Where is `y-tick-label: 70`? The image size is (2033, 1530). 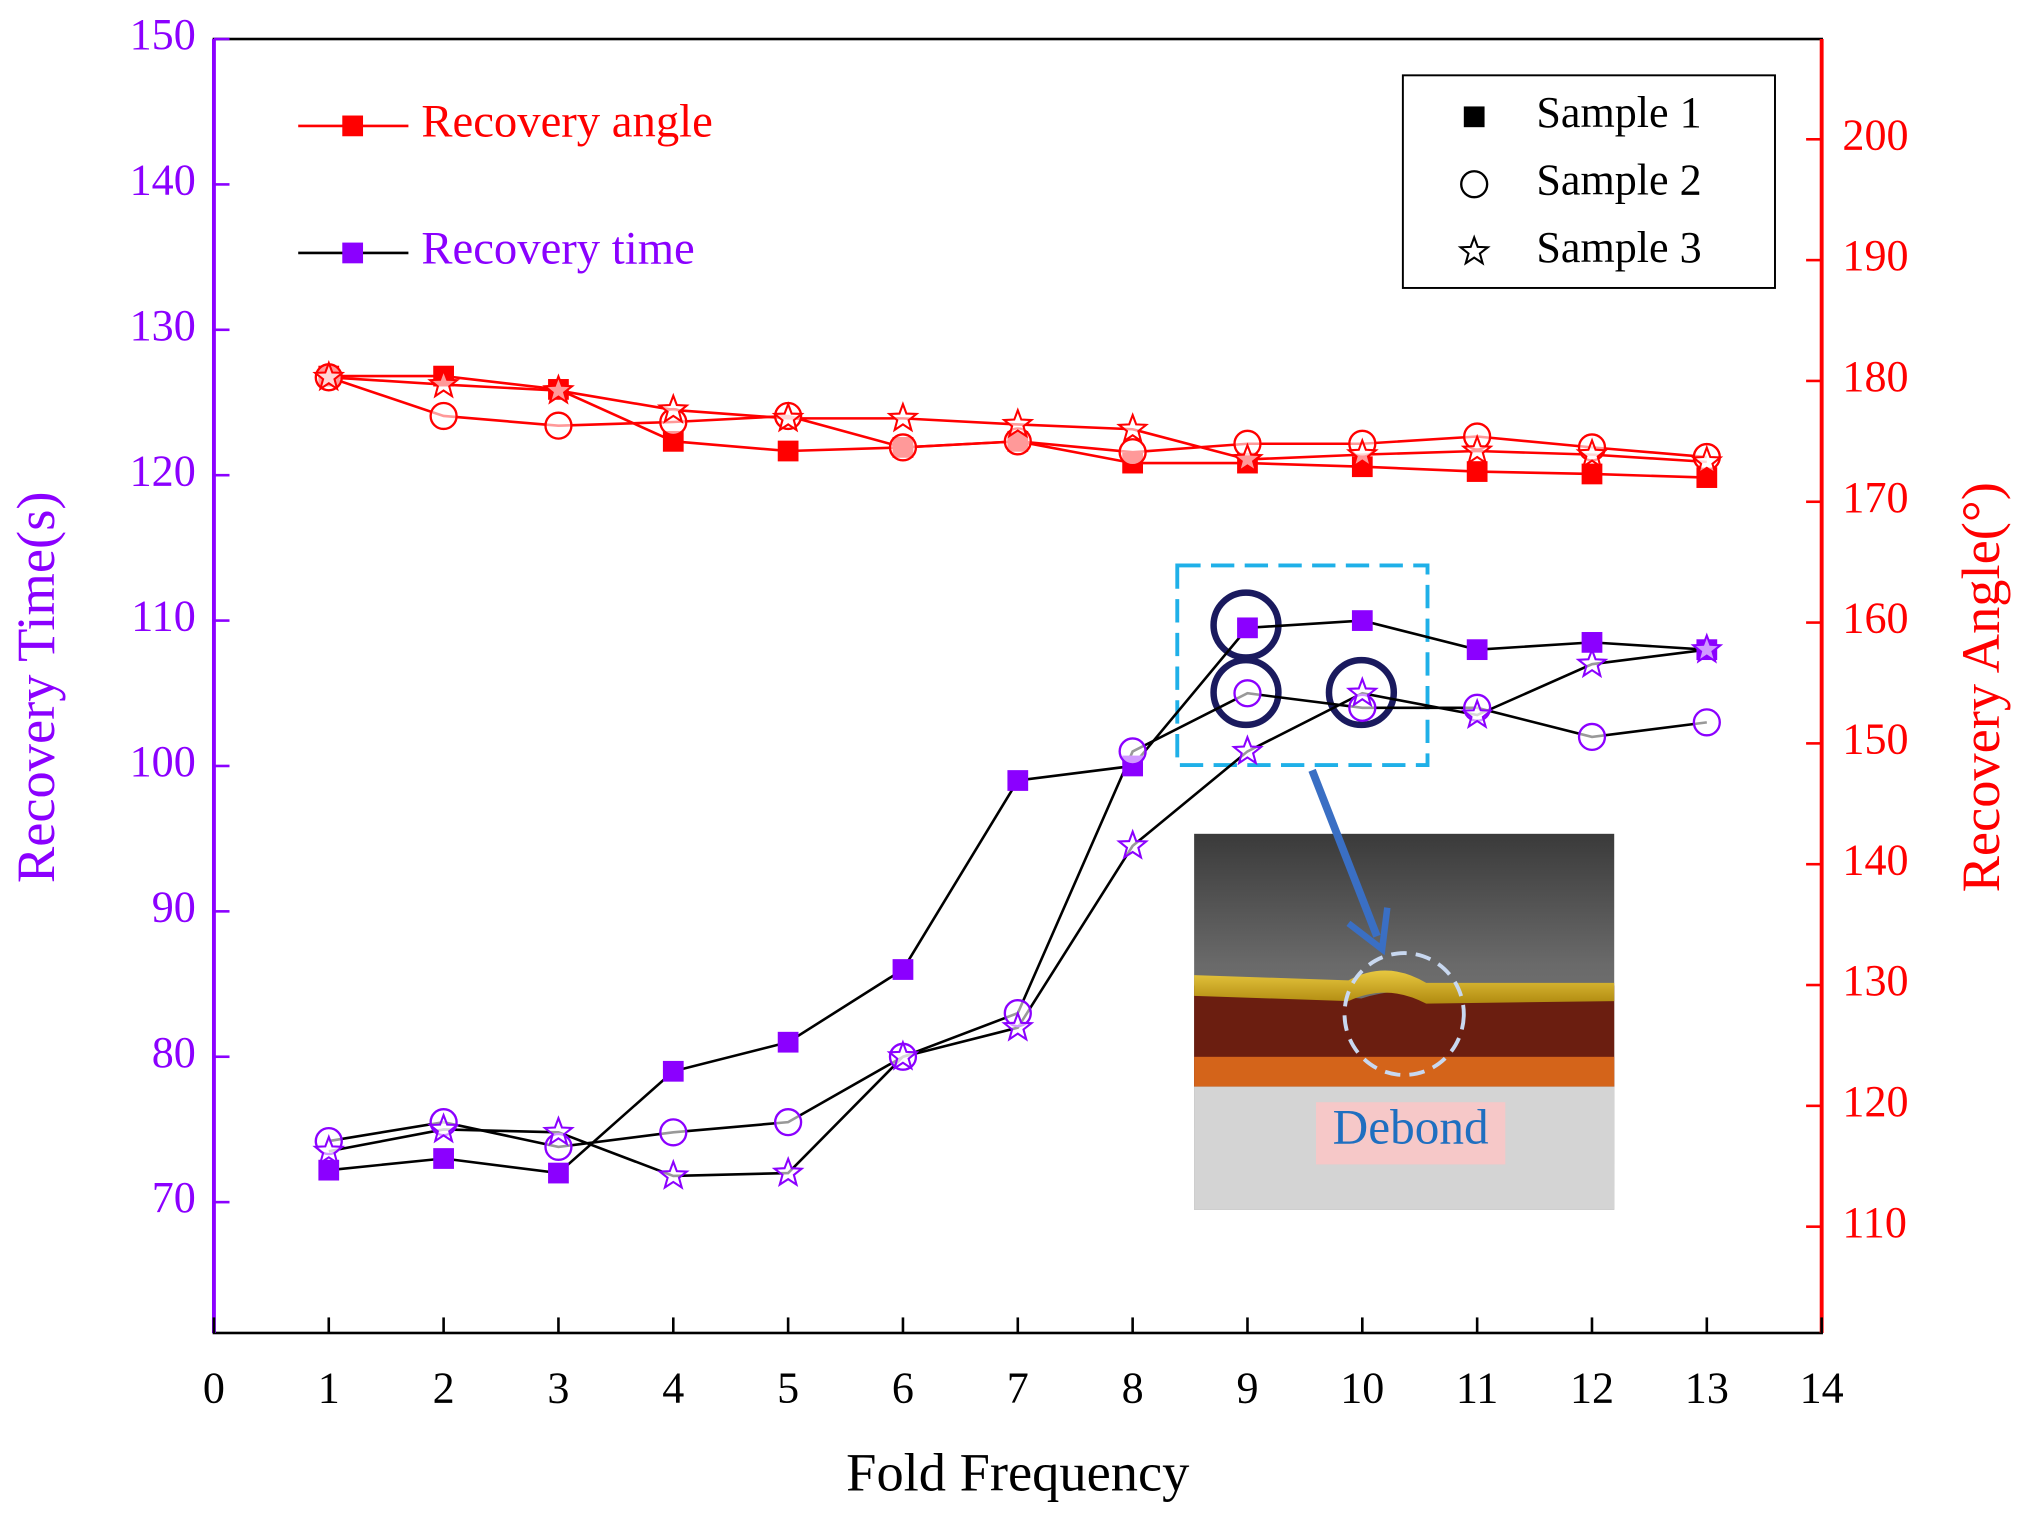
y-tick-label: 70 is located at coordinates (174, 1197).